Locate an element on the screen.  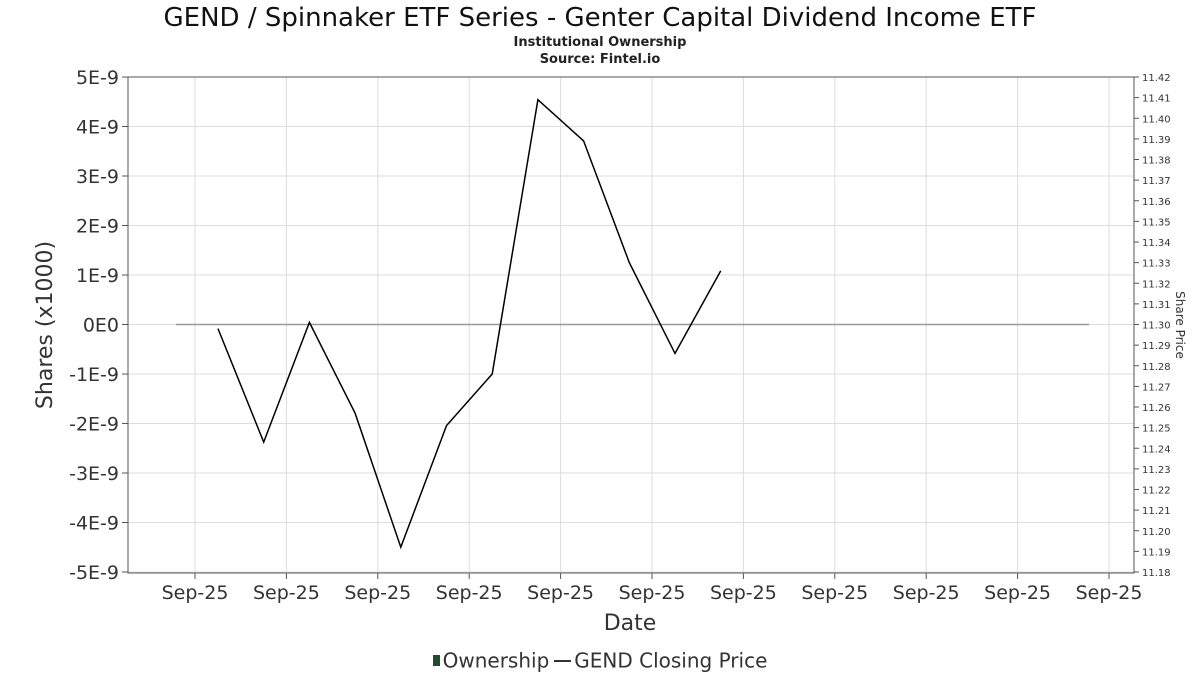
y-tick-label: -5E-9 is located at coordinates (94, 573).